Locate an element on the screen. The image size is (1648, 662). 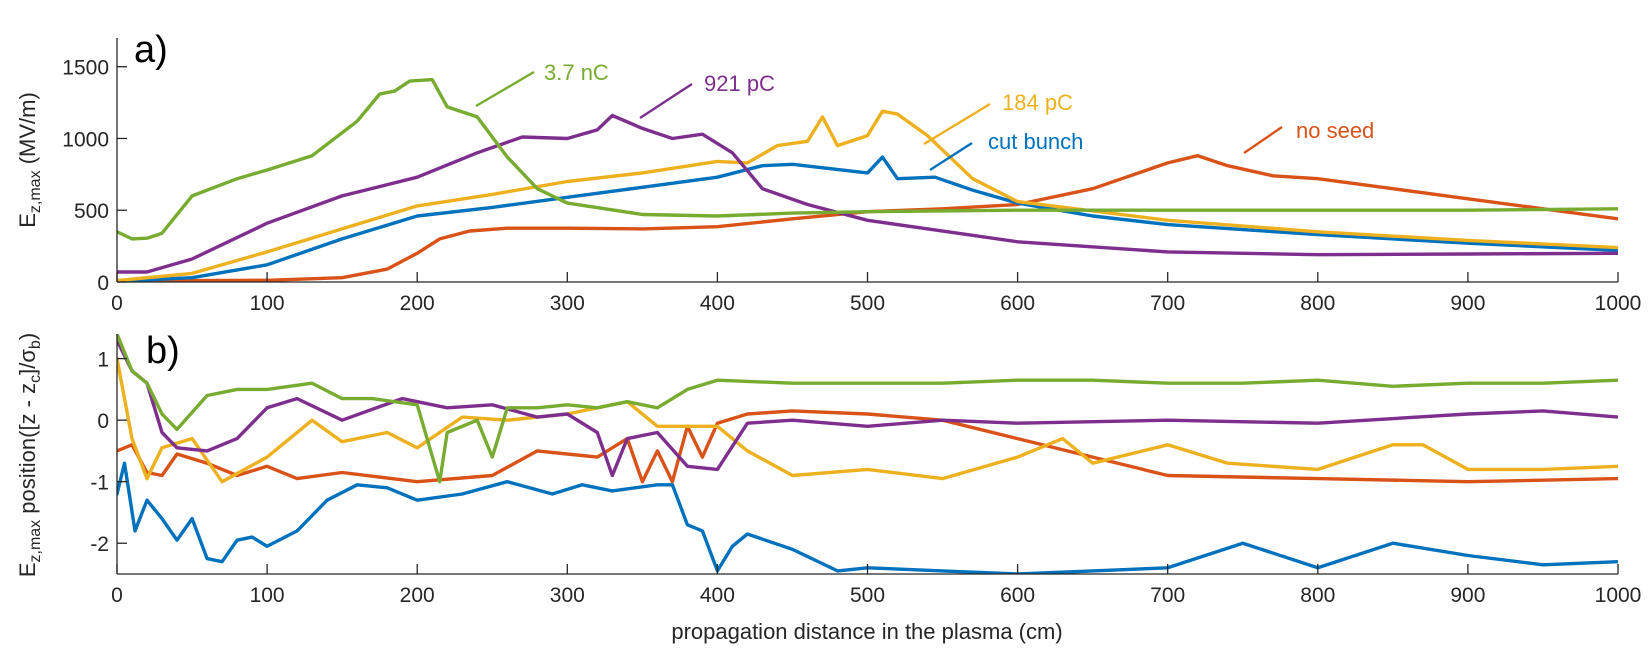
ylabel-b-sub2: c is located at coordinates (35, 379).